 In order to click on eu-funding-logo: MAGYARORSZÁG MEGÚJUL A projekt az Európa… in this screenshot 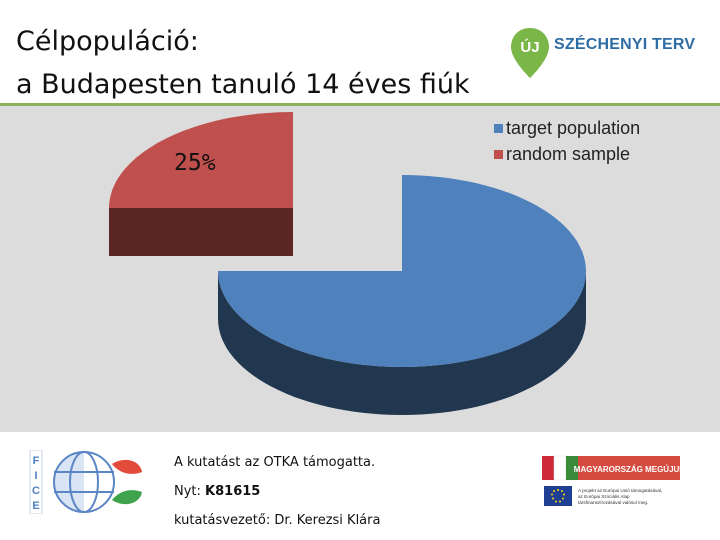, I will do `click(613, 480)`.